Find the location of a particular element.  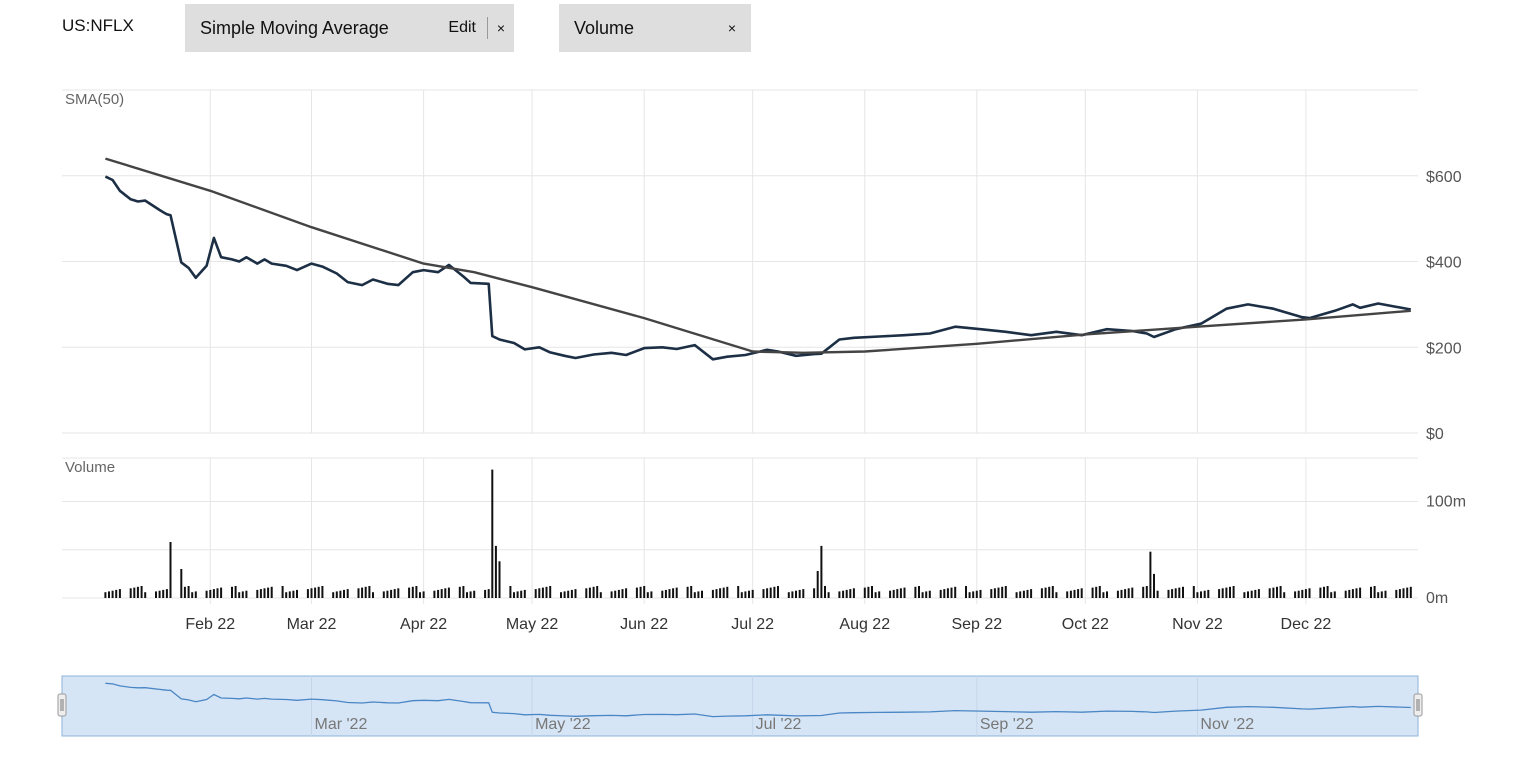

volume-remove-button: × is located at coordinates (732, 28).